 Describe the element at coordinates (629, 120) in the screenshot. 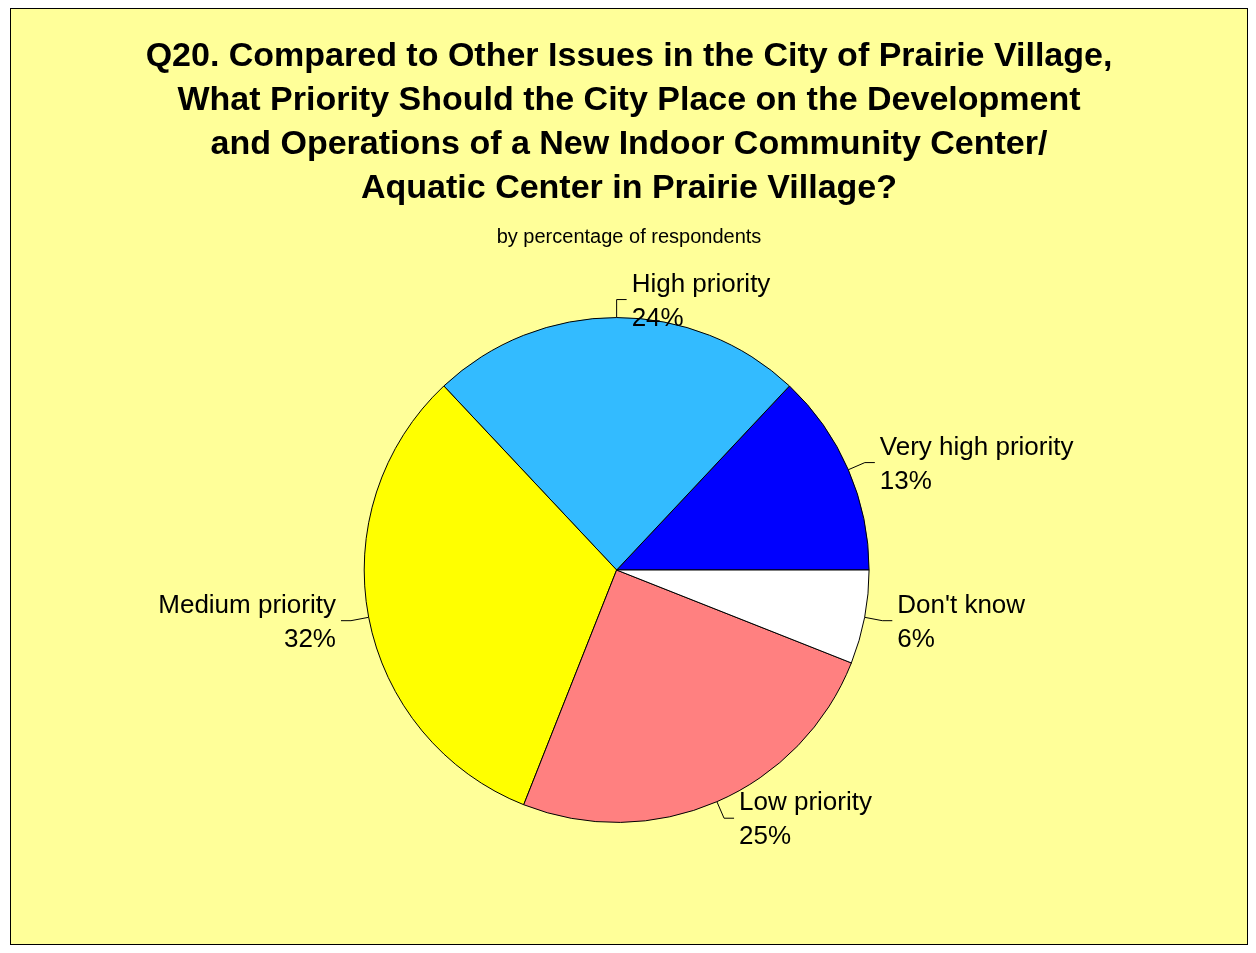

I see `chart-title: Q20. Compared to Other Issues in the City of Prairie Village, What Priority Should the City Place on the Development and Operations of a New Indoor Community Center/ Aquatic Center in Prairie Village?` at that location.